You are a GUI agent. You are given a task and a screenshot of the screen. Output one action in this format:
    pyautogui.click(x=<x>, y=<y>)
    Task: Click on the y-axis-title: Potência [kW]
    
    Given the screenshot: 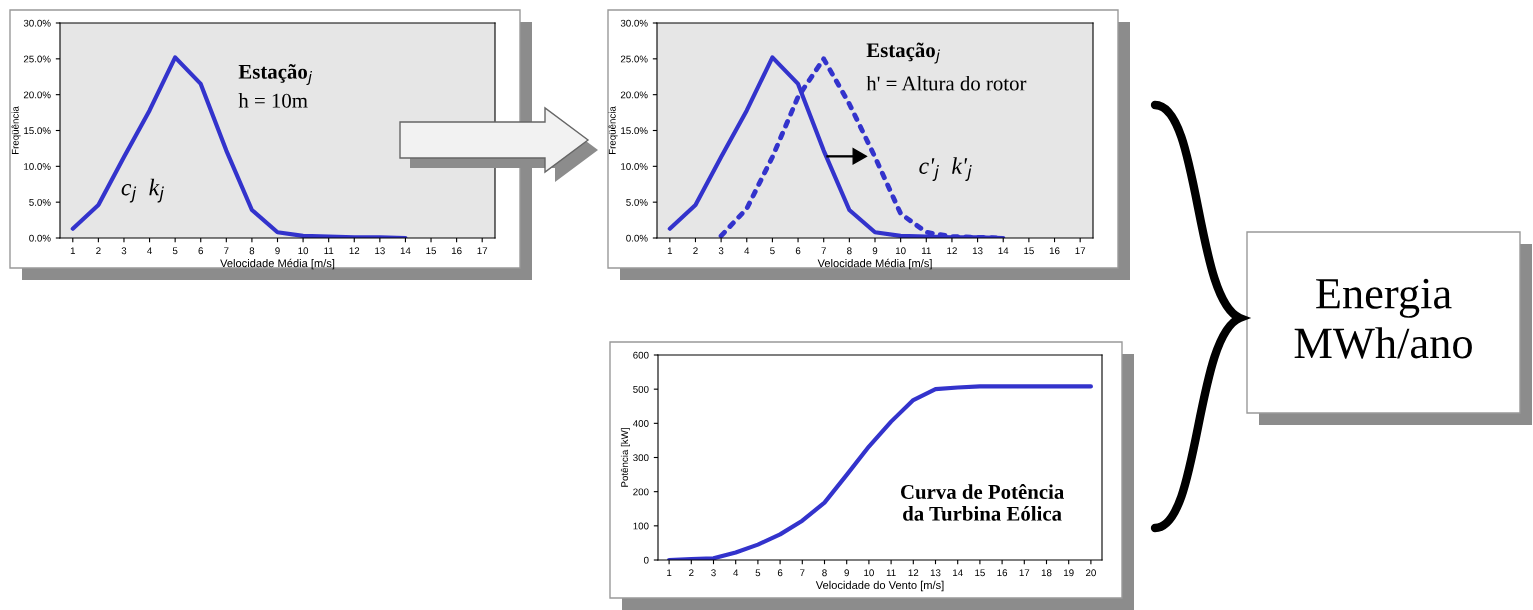 What is the action you would take?
    pyautogui.click(x=625, y=457)
    